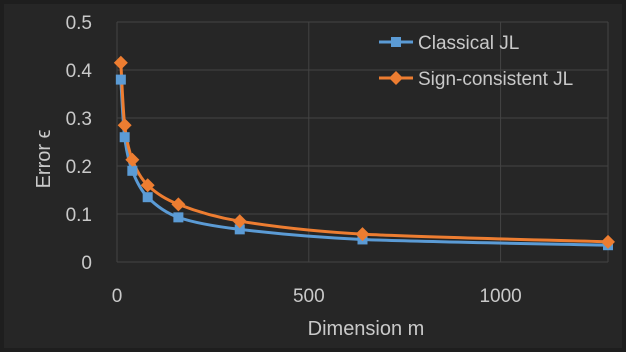  What do you see at coordinates (468, 43) in the screenshot?
I see `legend-label-classical-jl: Classical JL` at bounding box center [468, 43].